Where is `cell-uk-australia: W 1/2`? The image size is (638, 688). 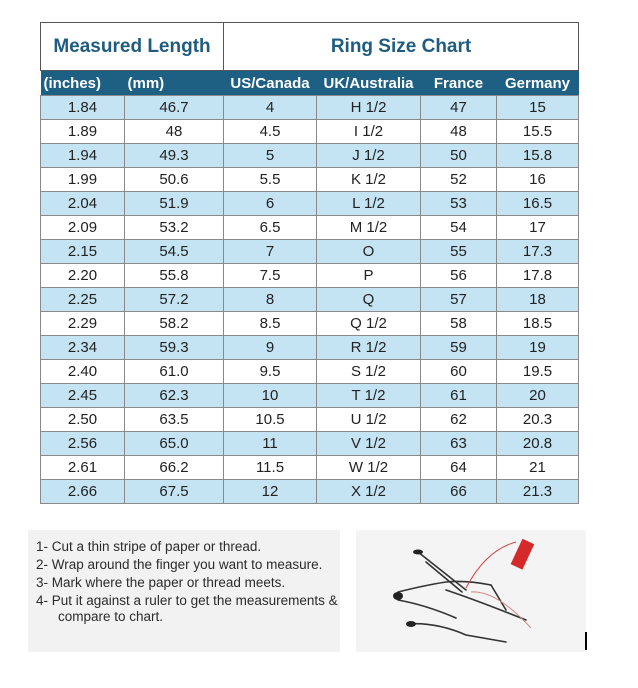 cell-uk-australia: W 1/2 is located at coordinates (368, 467).